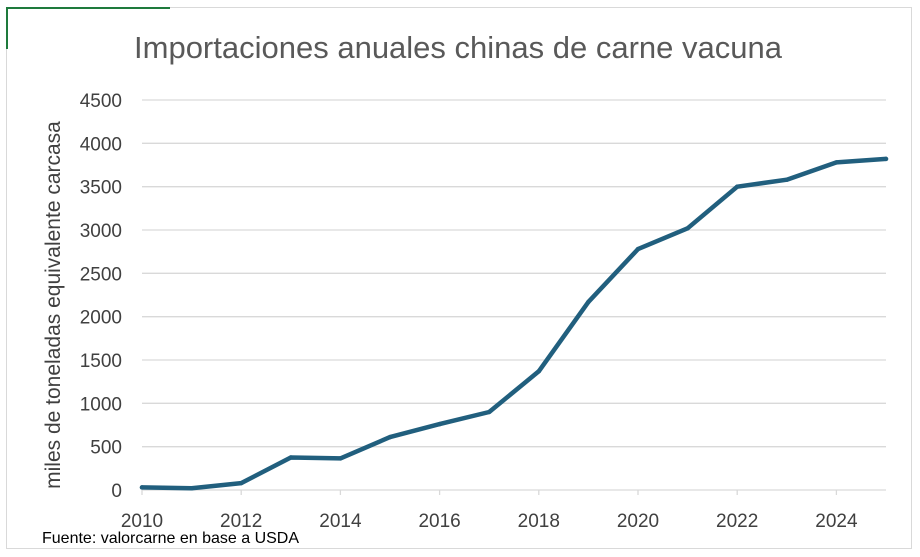  I want to click on x-tick-label: 2016, so click(439, 521).